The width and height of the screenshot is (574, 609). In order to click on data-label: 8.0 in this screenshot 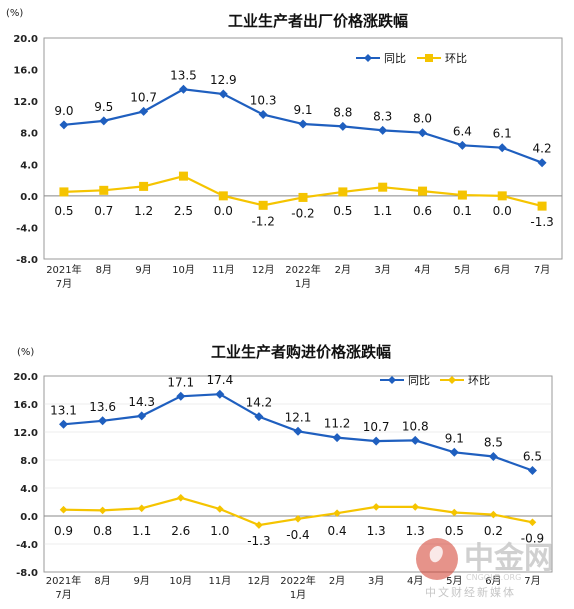, I will do `click(422, 119)`.